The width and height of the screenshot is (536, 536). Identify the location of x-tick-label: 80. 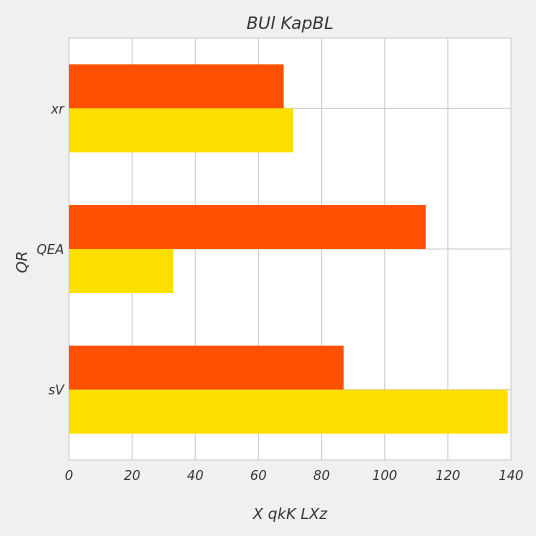
(321, 476).